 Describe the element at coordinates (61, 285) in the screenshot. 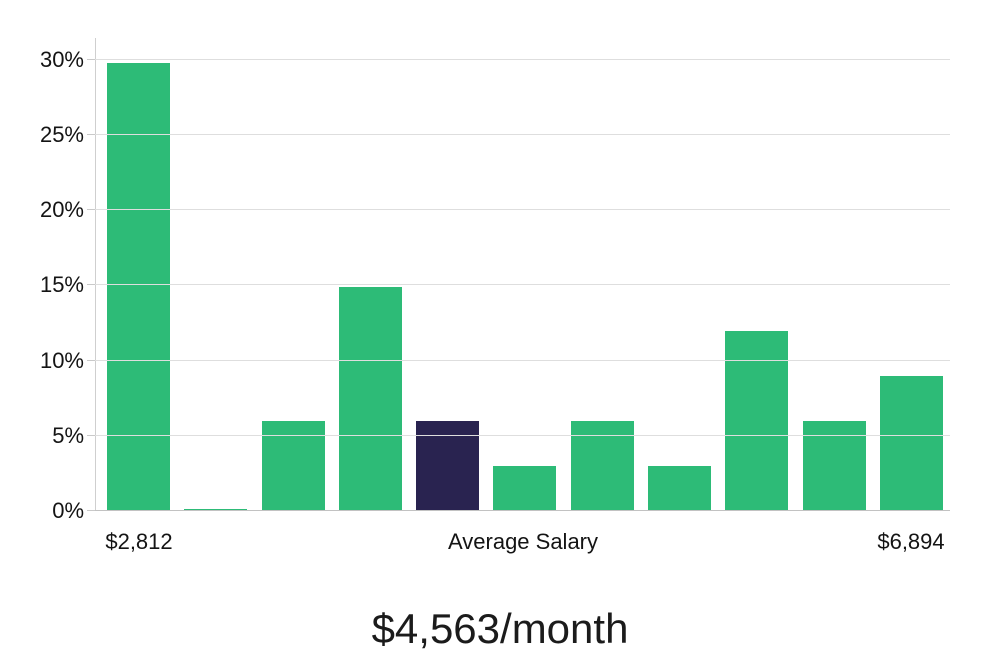

I see `y-tick-label: 15%` at that location.